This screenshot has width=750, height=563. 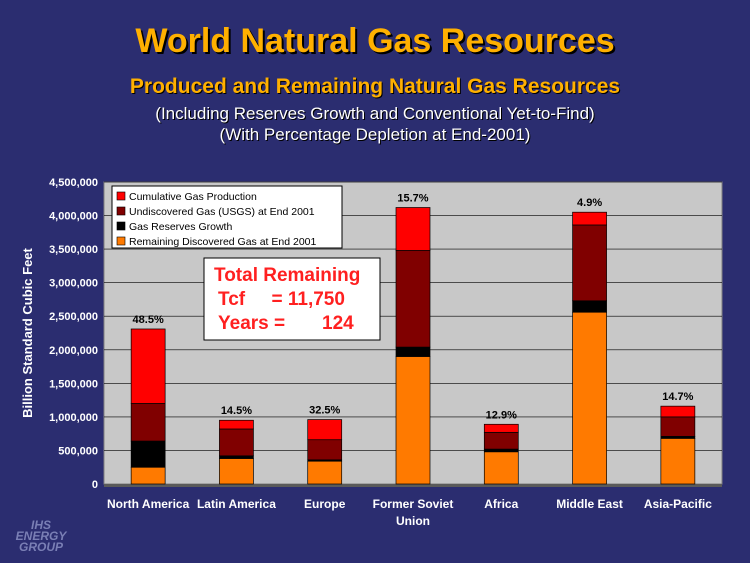 I want to click on y-tick-label: 1,000,000, so click(x=73, y=418).